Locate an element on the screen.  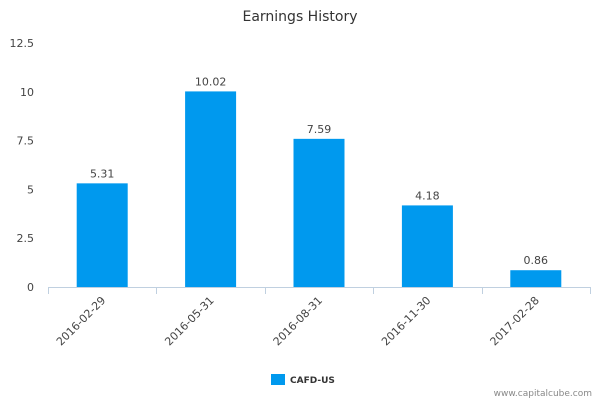
bar-value-label: 4.18 is located at coordinates (427, 195).